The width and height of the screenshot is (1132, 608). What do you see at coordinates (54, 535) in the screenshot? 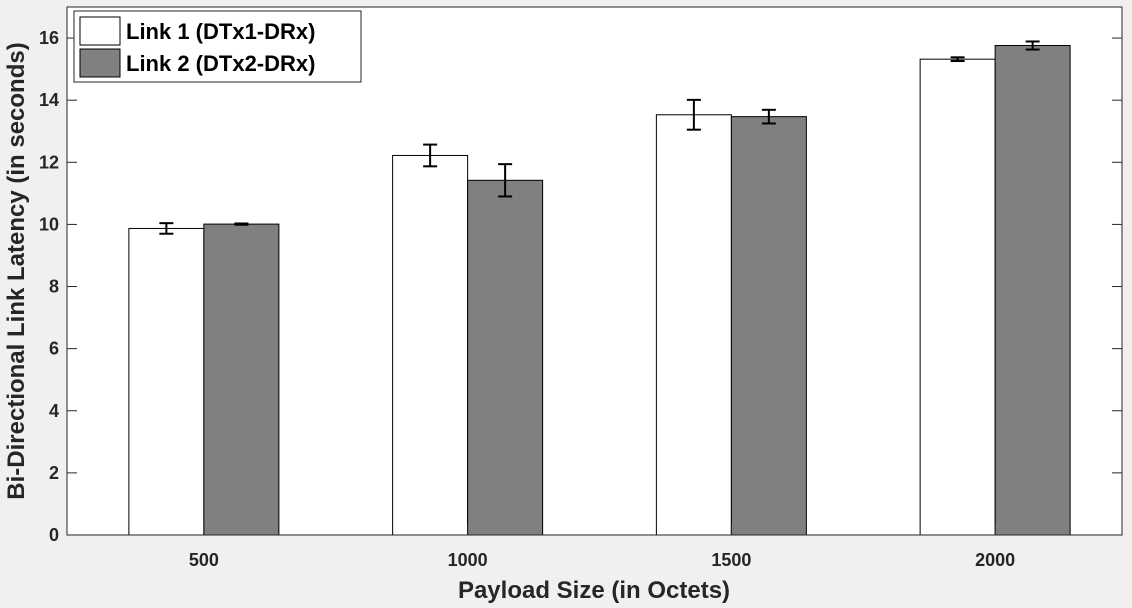
I see `y-tick-label-0: 0` at bounding box center [54, 535].